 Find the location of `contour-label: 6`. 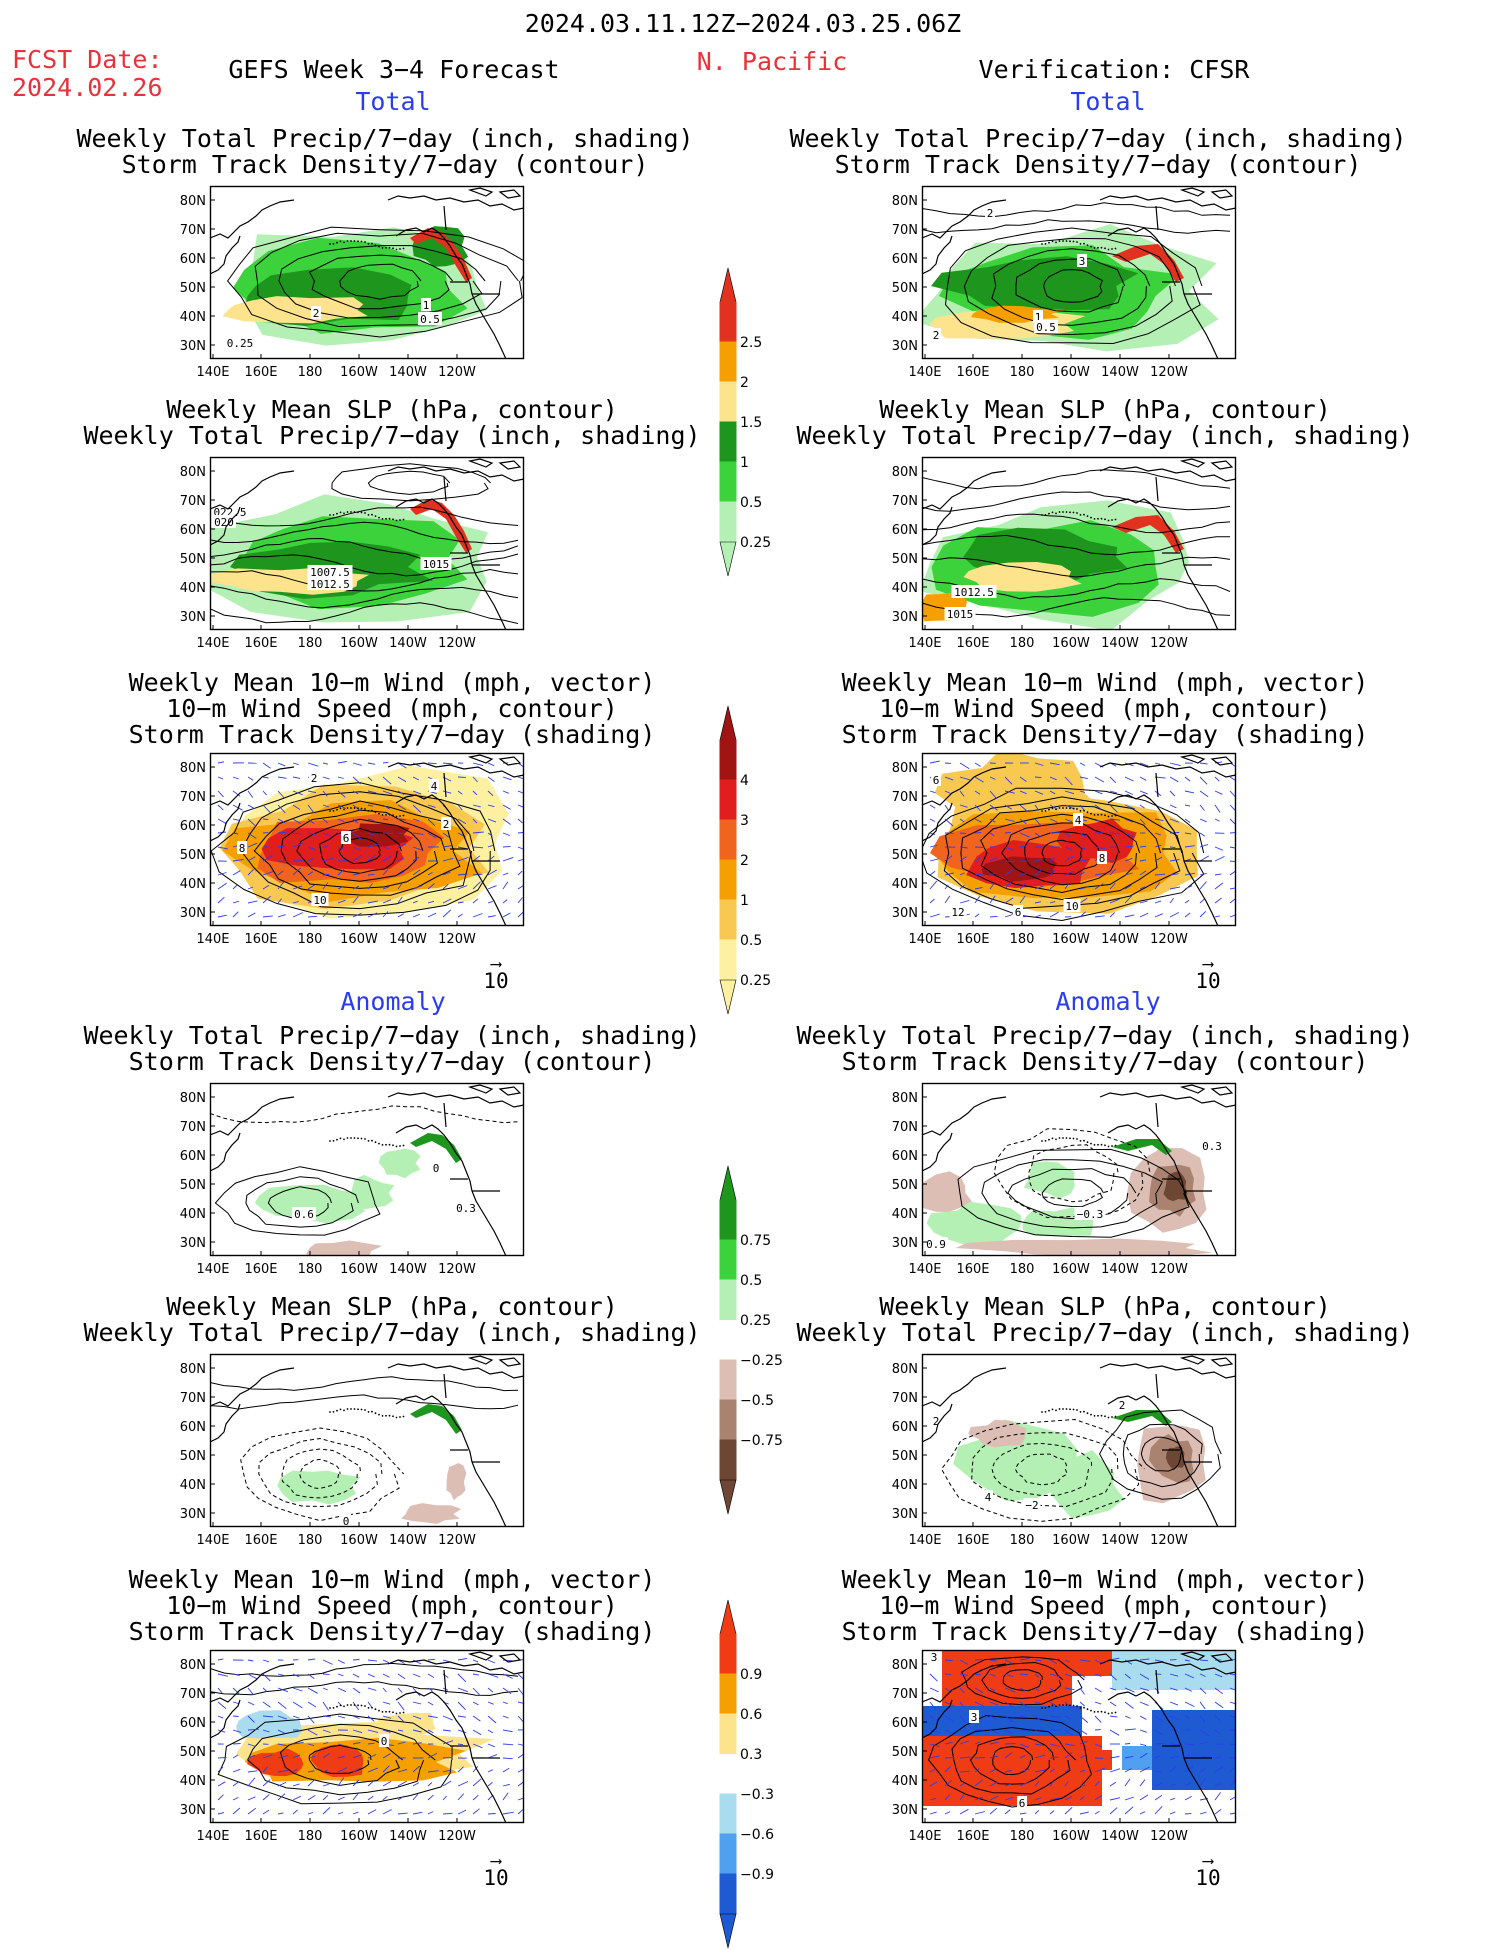

contour-label: 6 is located at coordinates (346, 838).